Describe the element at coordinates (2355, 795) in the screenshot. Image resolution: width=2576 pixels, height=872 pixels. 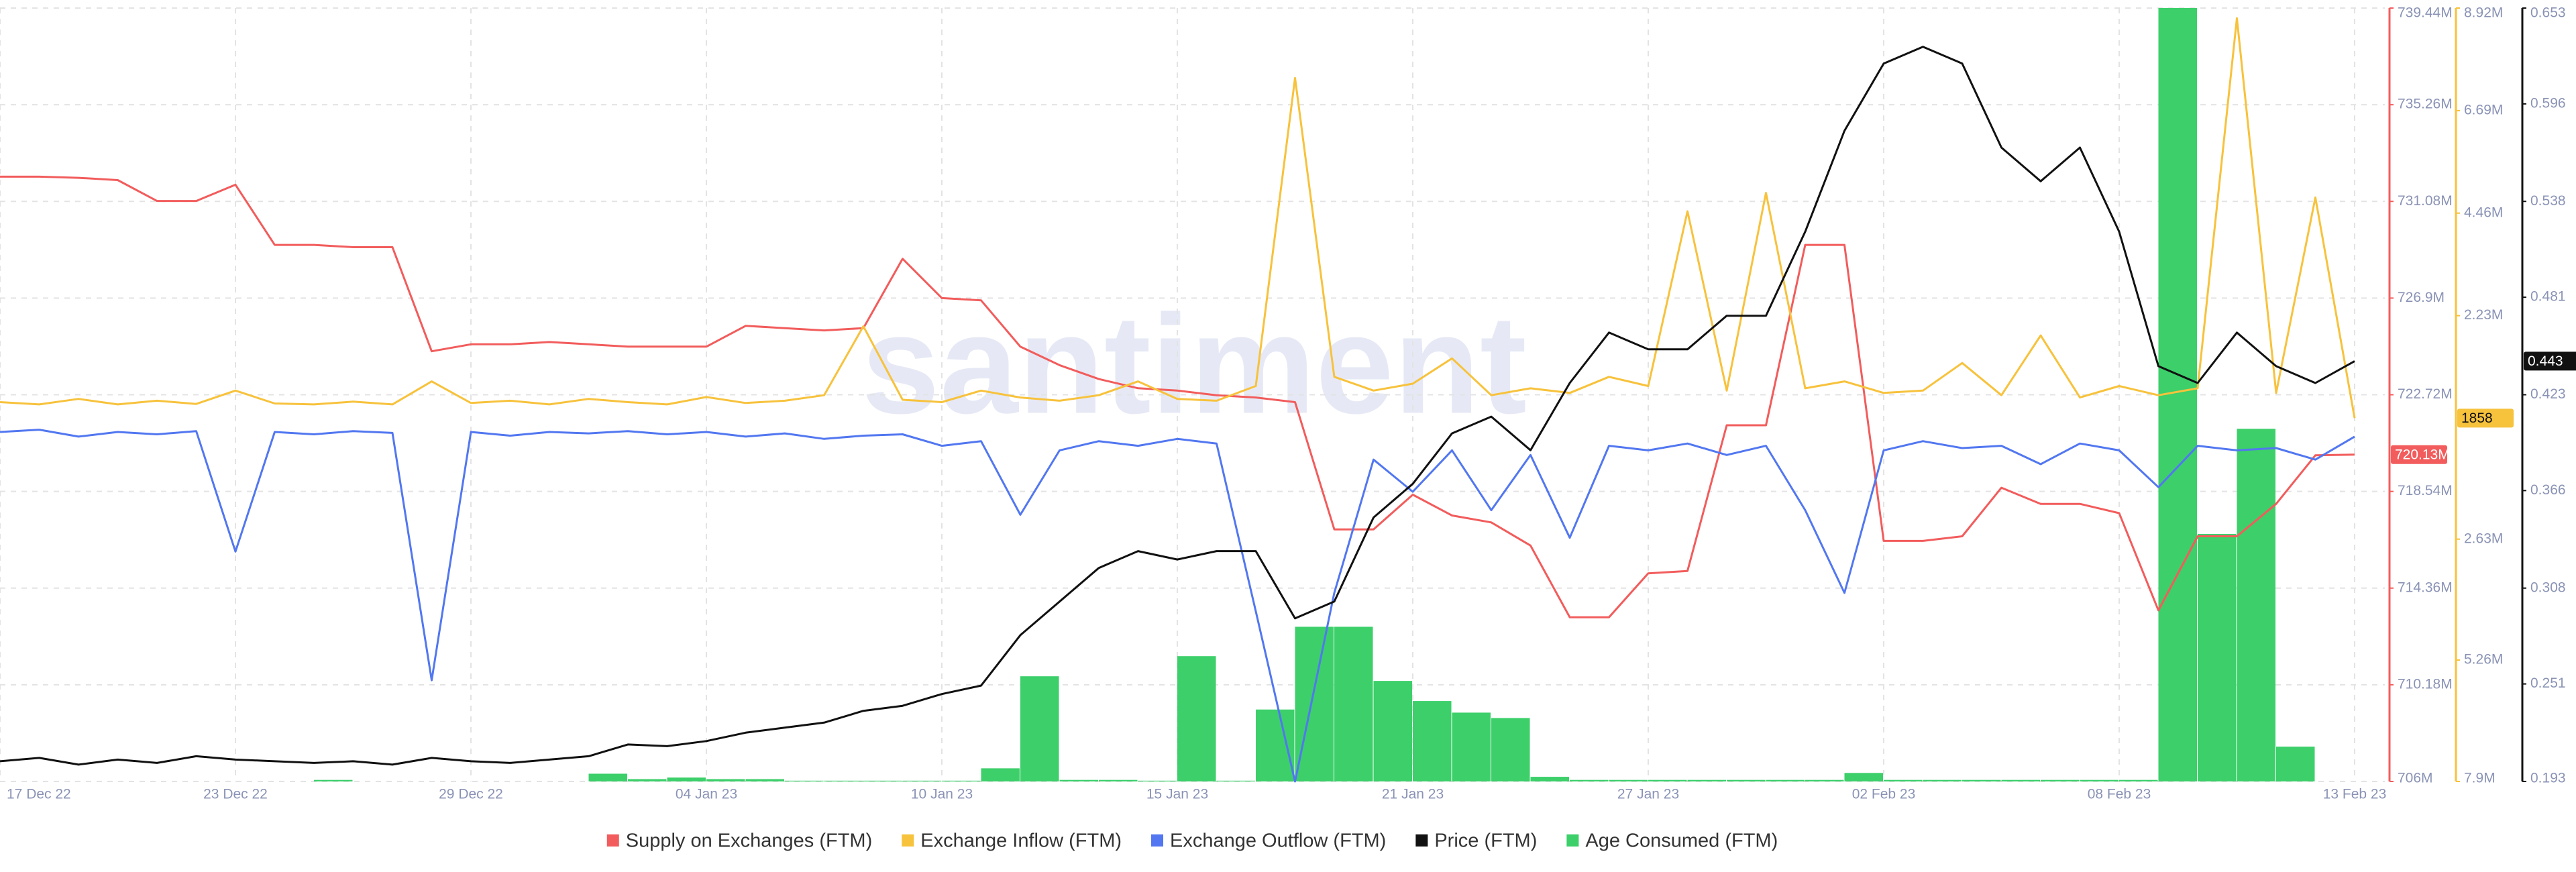
I see `x-tick-label: 13 Feb 23` at that location.